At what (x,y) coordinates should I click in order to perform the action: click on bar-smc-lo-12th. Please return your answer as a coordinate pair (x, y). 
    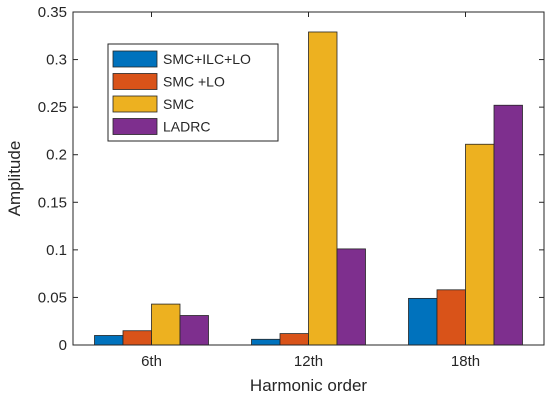
    Looking at the image, I should click on (294, 339).